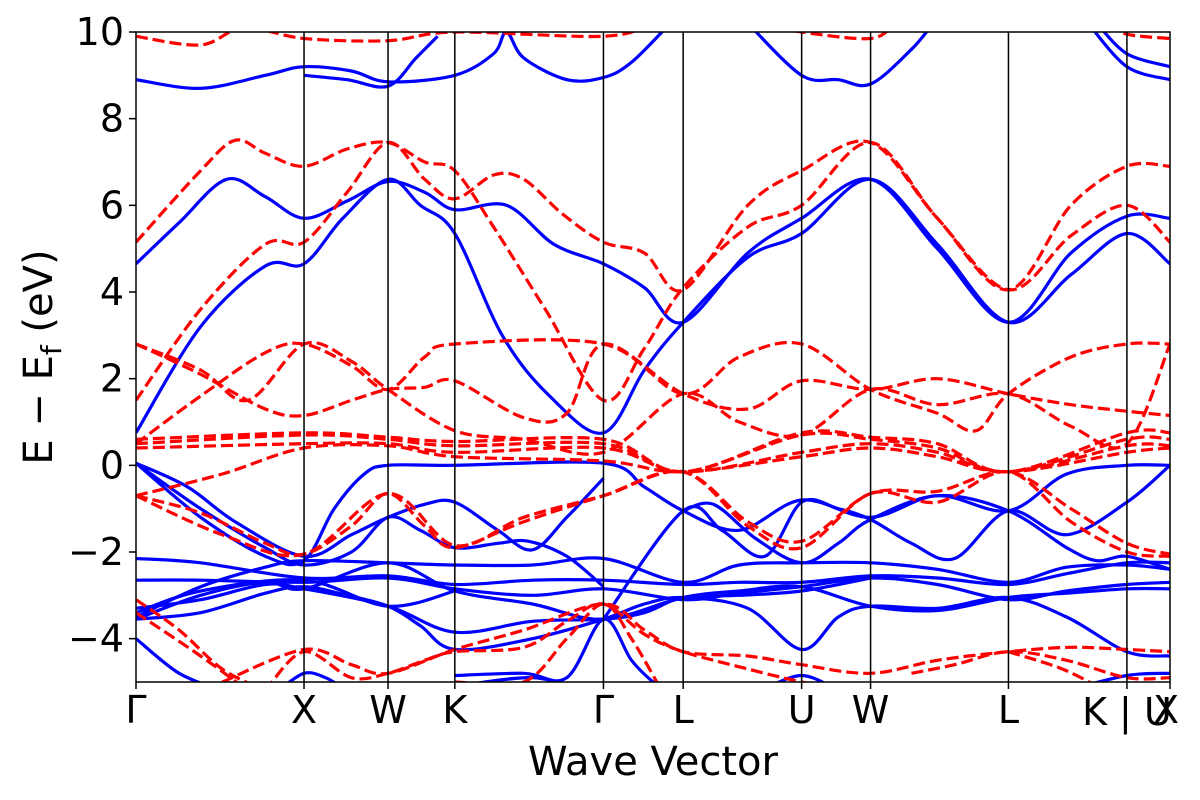 This screenshot has width=1200, height=800. I want to click on x-tick-label: U, so click(802, 710).